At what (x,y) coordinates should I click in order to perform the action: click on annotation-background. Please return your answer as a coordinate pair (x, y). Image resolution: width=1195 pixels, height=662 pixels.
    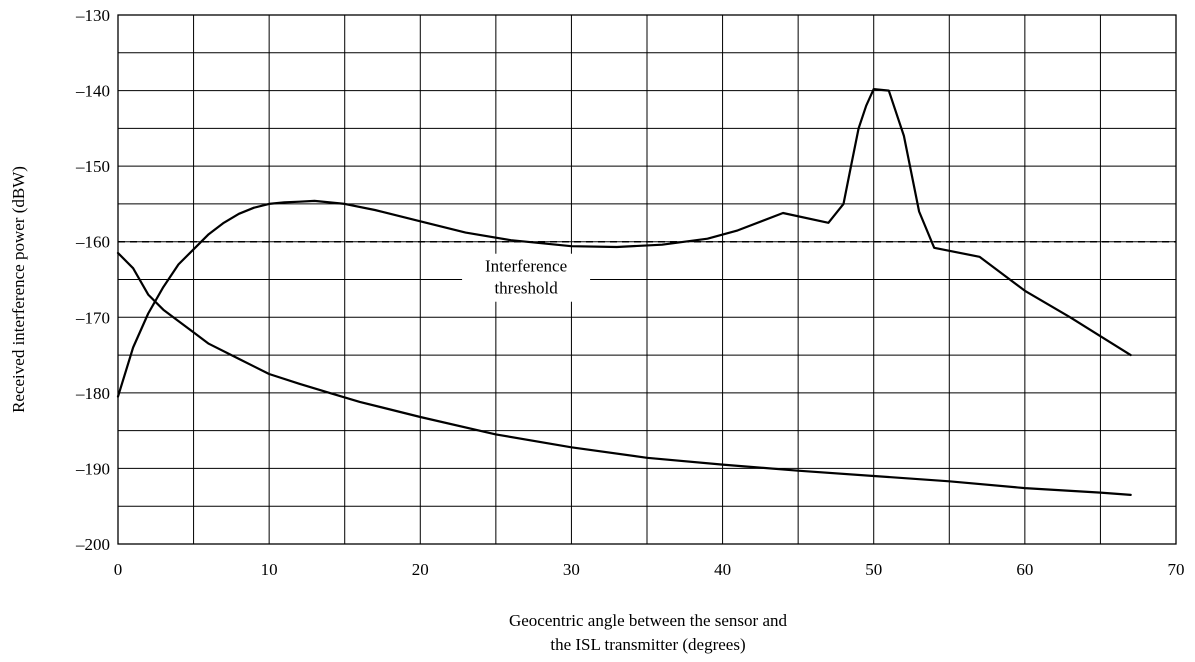
    Looking at the image, I should click on (526, 277).